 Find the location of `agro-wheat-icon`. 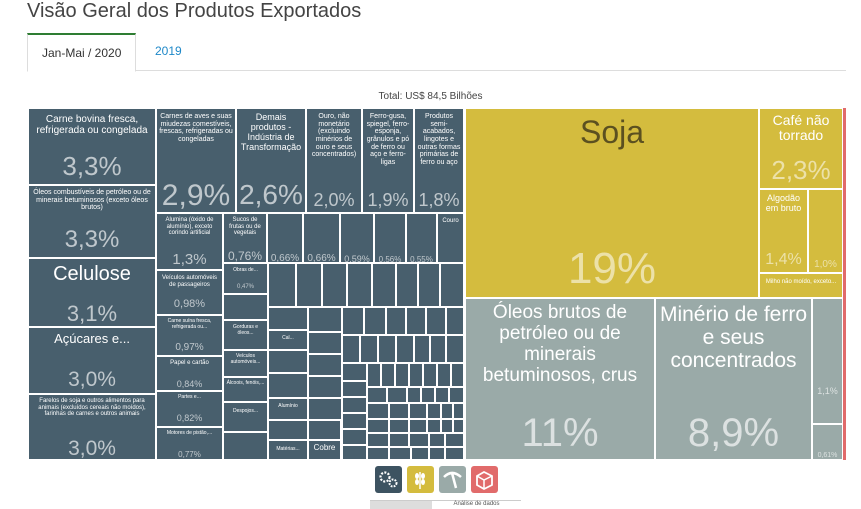

agro-wheat-icon is located at coordinates (420, 479).